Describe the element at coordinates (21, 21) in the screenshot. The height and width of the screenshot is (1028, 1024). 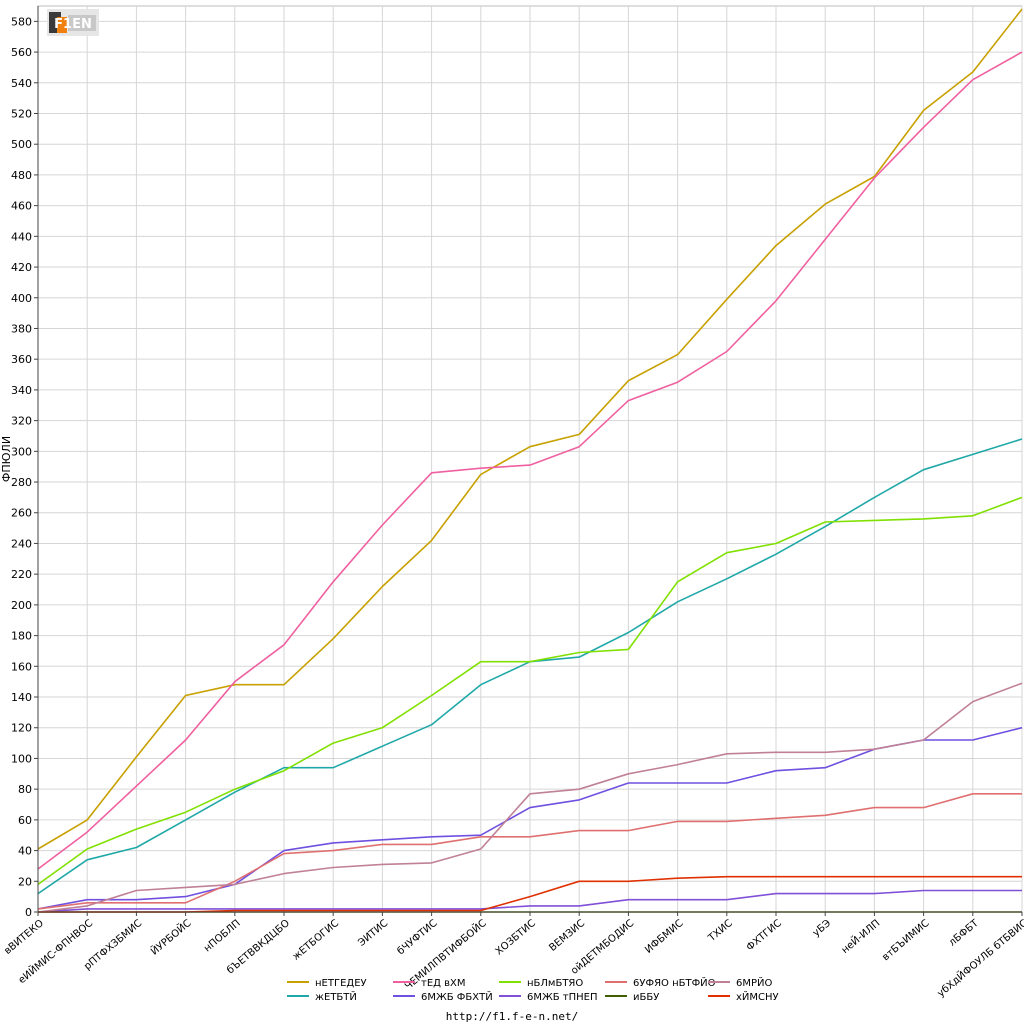
I see `y-tick-label: 580` at that location.